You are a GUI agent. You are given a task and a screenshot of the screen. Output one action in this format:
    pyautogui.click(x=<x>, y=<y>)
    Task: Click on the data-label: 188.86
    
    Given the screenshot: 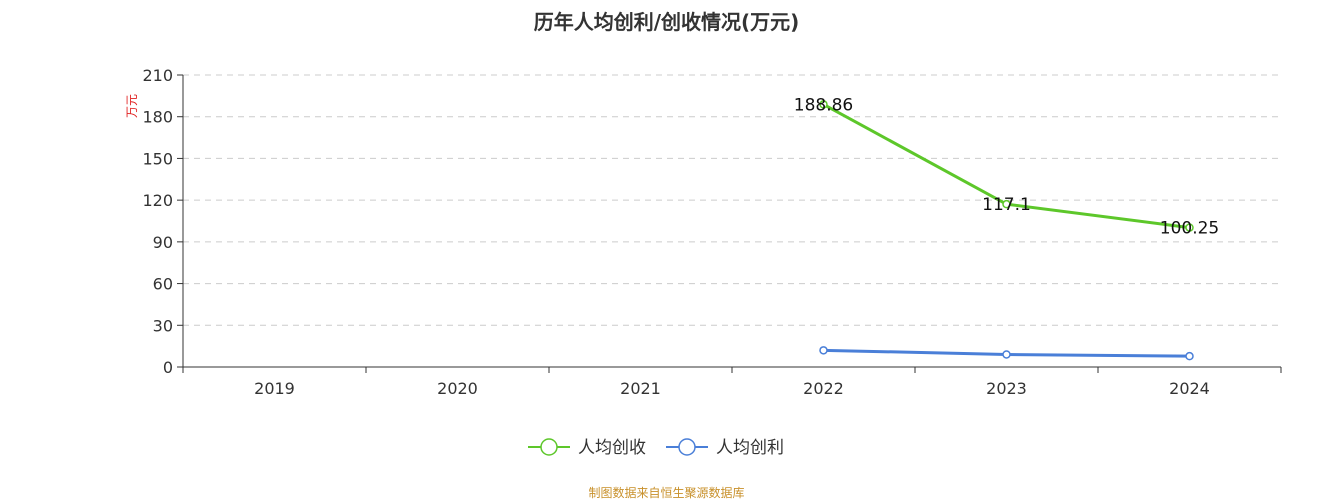 What is the action you would take?
    pyautogui.click(x=823, y=105)
    